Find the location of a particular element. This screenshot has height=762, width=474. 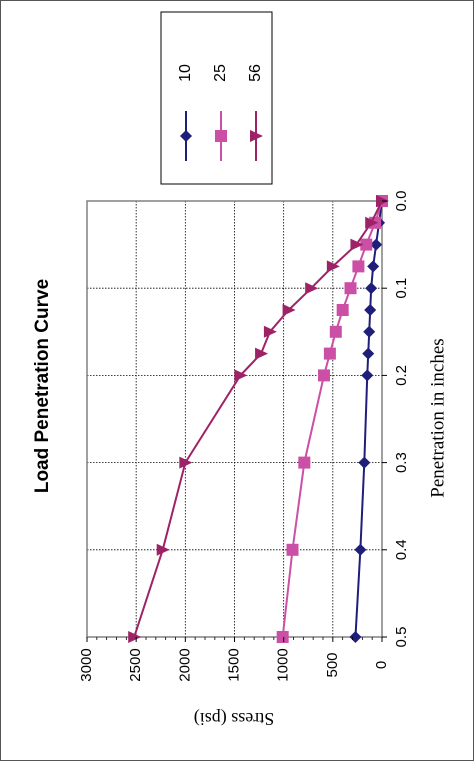

y-axis-label: Stress (psi) is located at coordinates (234, 718).